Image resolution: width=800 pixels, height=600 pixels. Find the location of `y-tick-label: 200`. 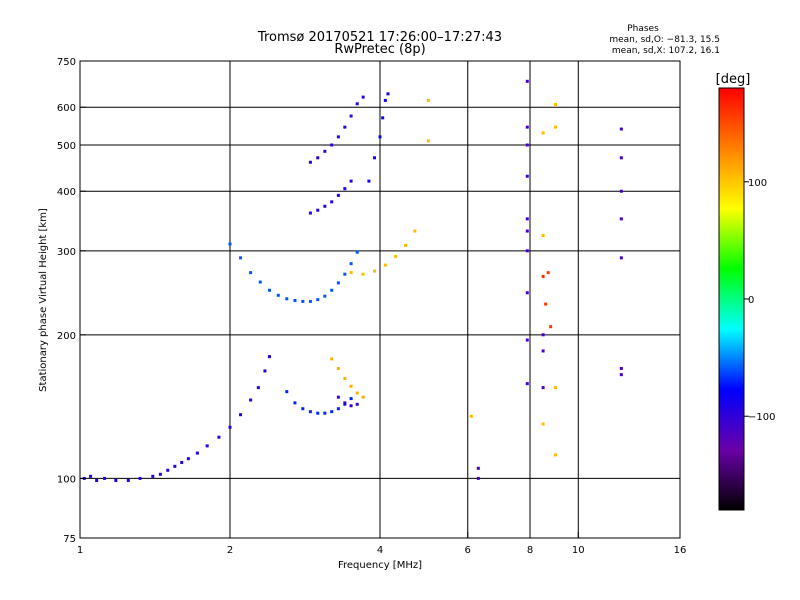

y-tick-label: 200 is located at coordinates (66, 336).